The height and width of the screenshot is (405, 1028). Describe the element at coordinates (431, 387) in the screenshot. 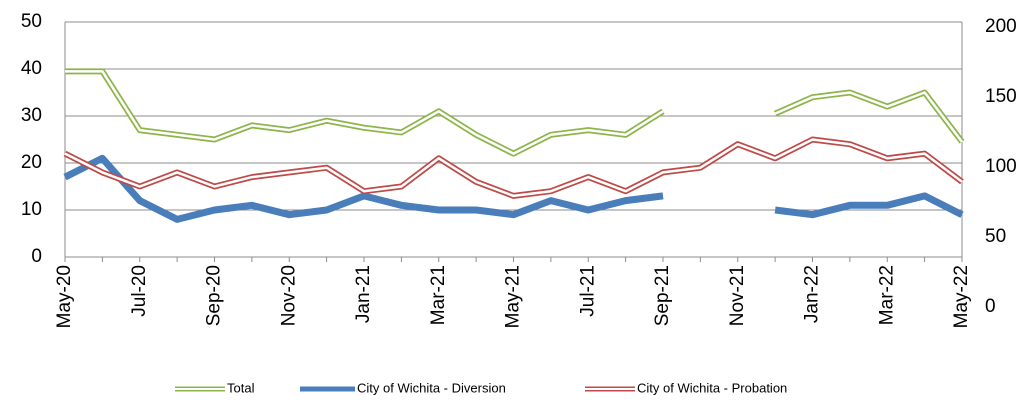

I see `legend-label: City of Wichita - Diversion` at that location.